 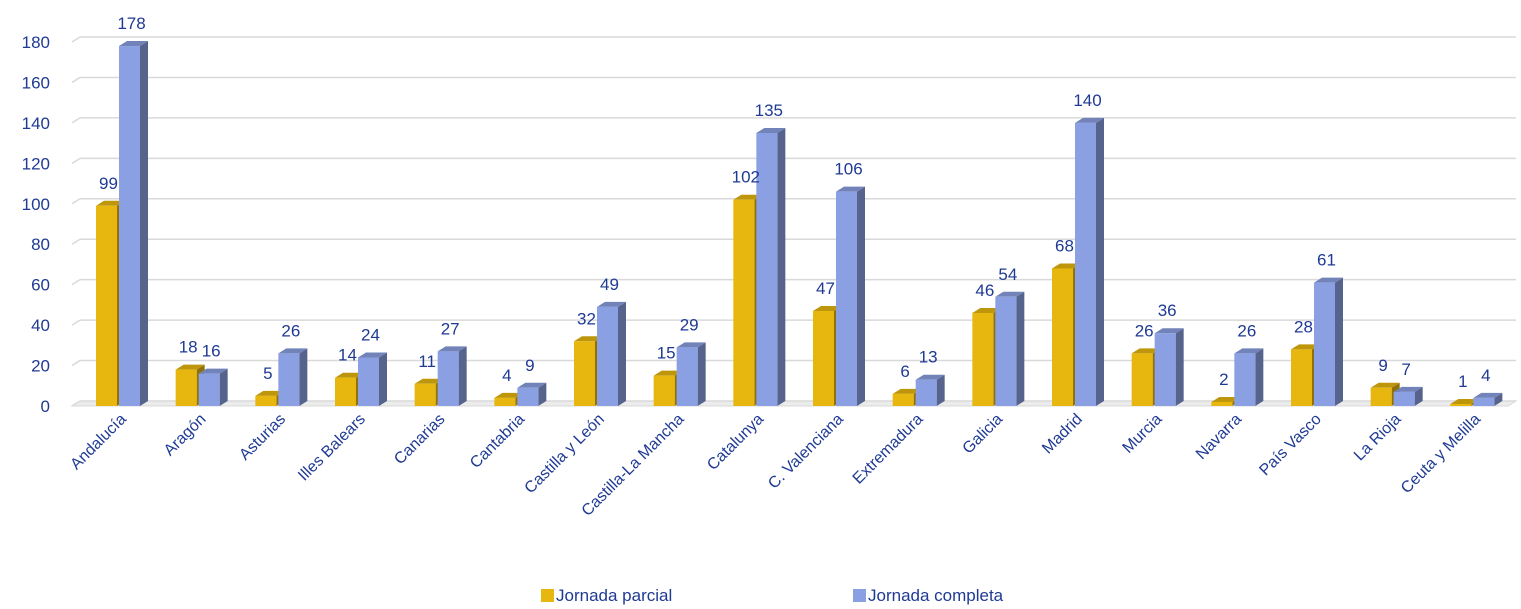 What do you see at coordinates (746, 177) in the screenshot?
I see `data-label: 102` at bounding box center [746, 177].